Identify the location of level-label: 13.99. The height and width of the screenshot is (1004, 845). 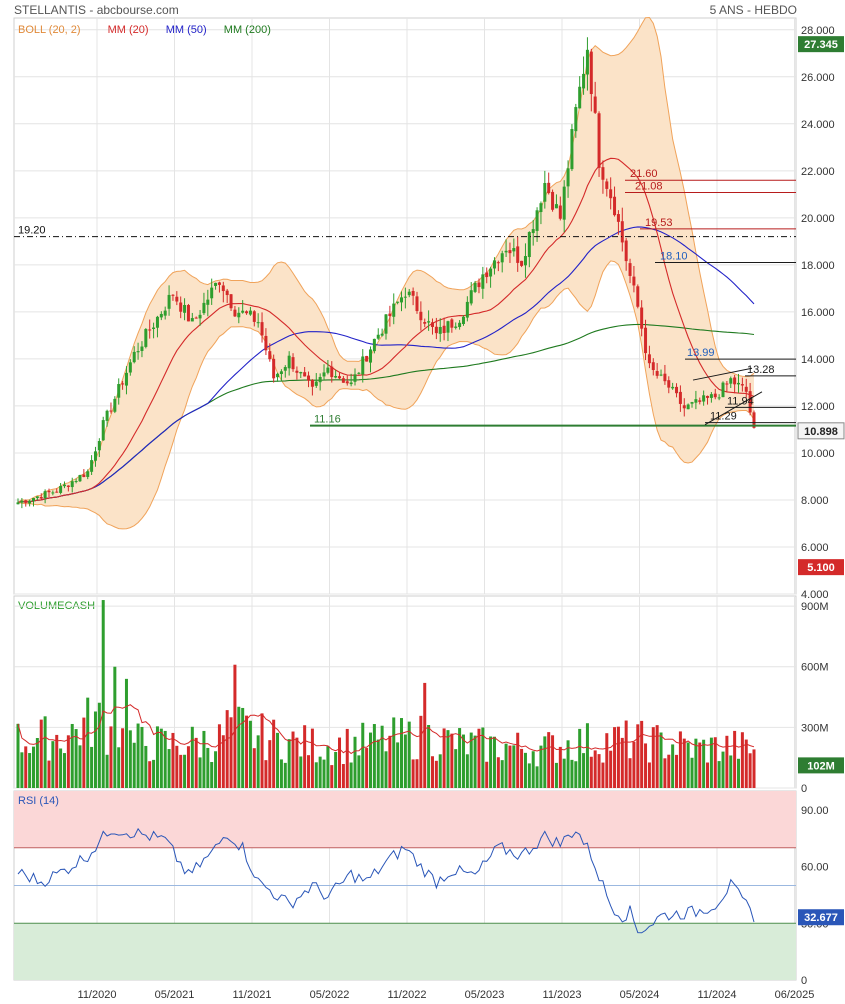
(701, 353).